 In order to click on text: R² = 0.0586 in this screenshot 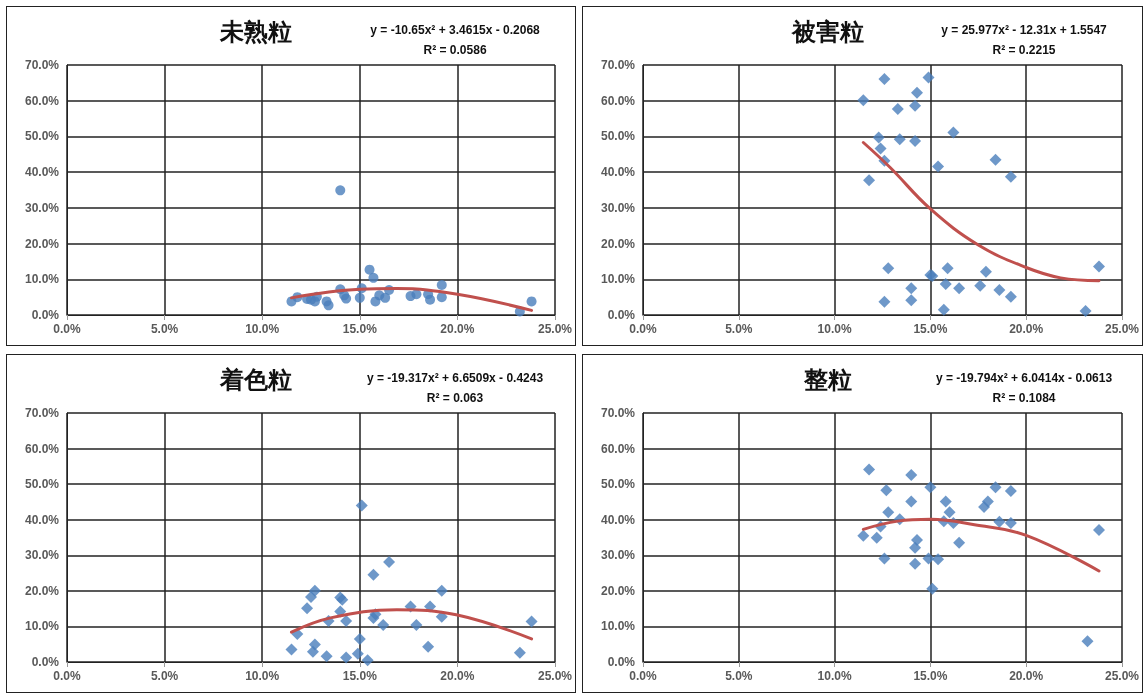, I will do `click(455, 50)`.